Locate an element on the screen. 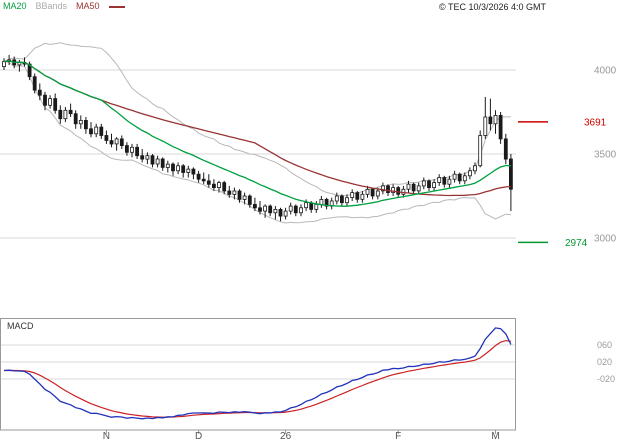  price-tick-label: 3000 is located at coordinates (605, 239).